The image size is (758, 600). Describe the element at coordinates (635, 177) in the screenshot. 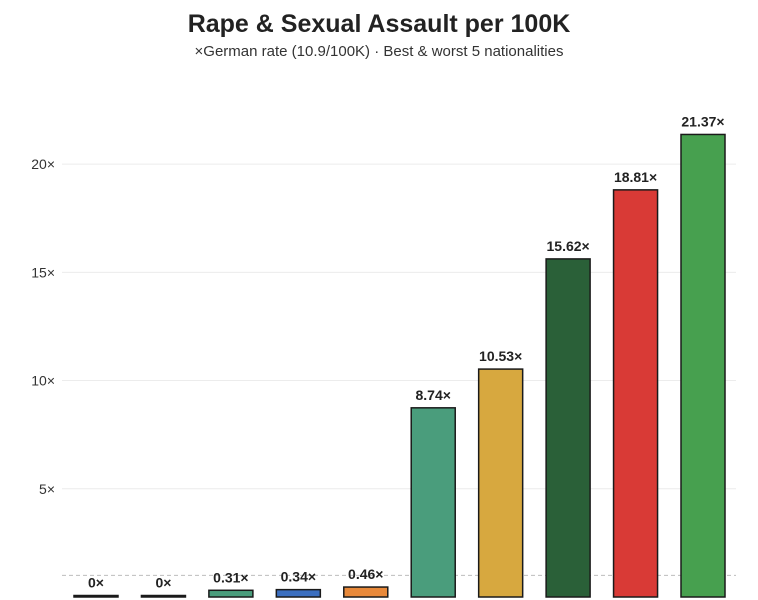

I see `data-label: 18.81×` at that location.